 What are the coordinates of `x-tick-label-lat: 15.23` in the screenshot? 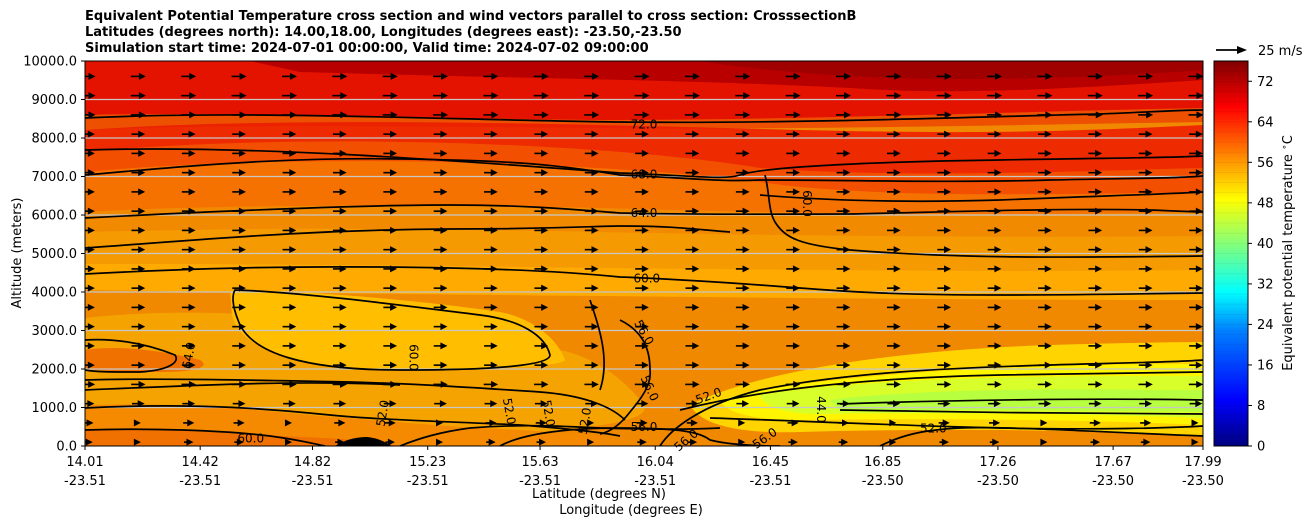 It's located at (427, 462).